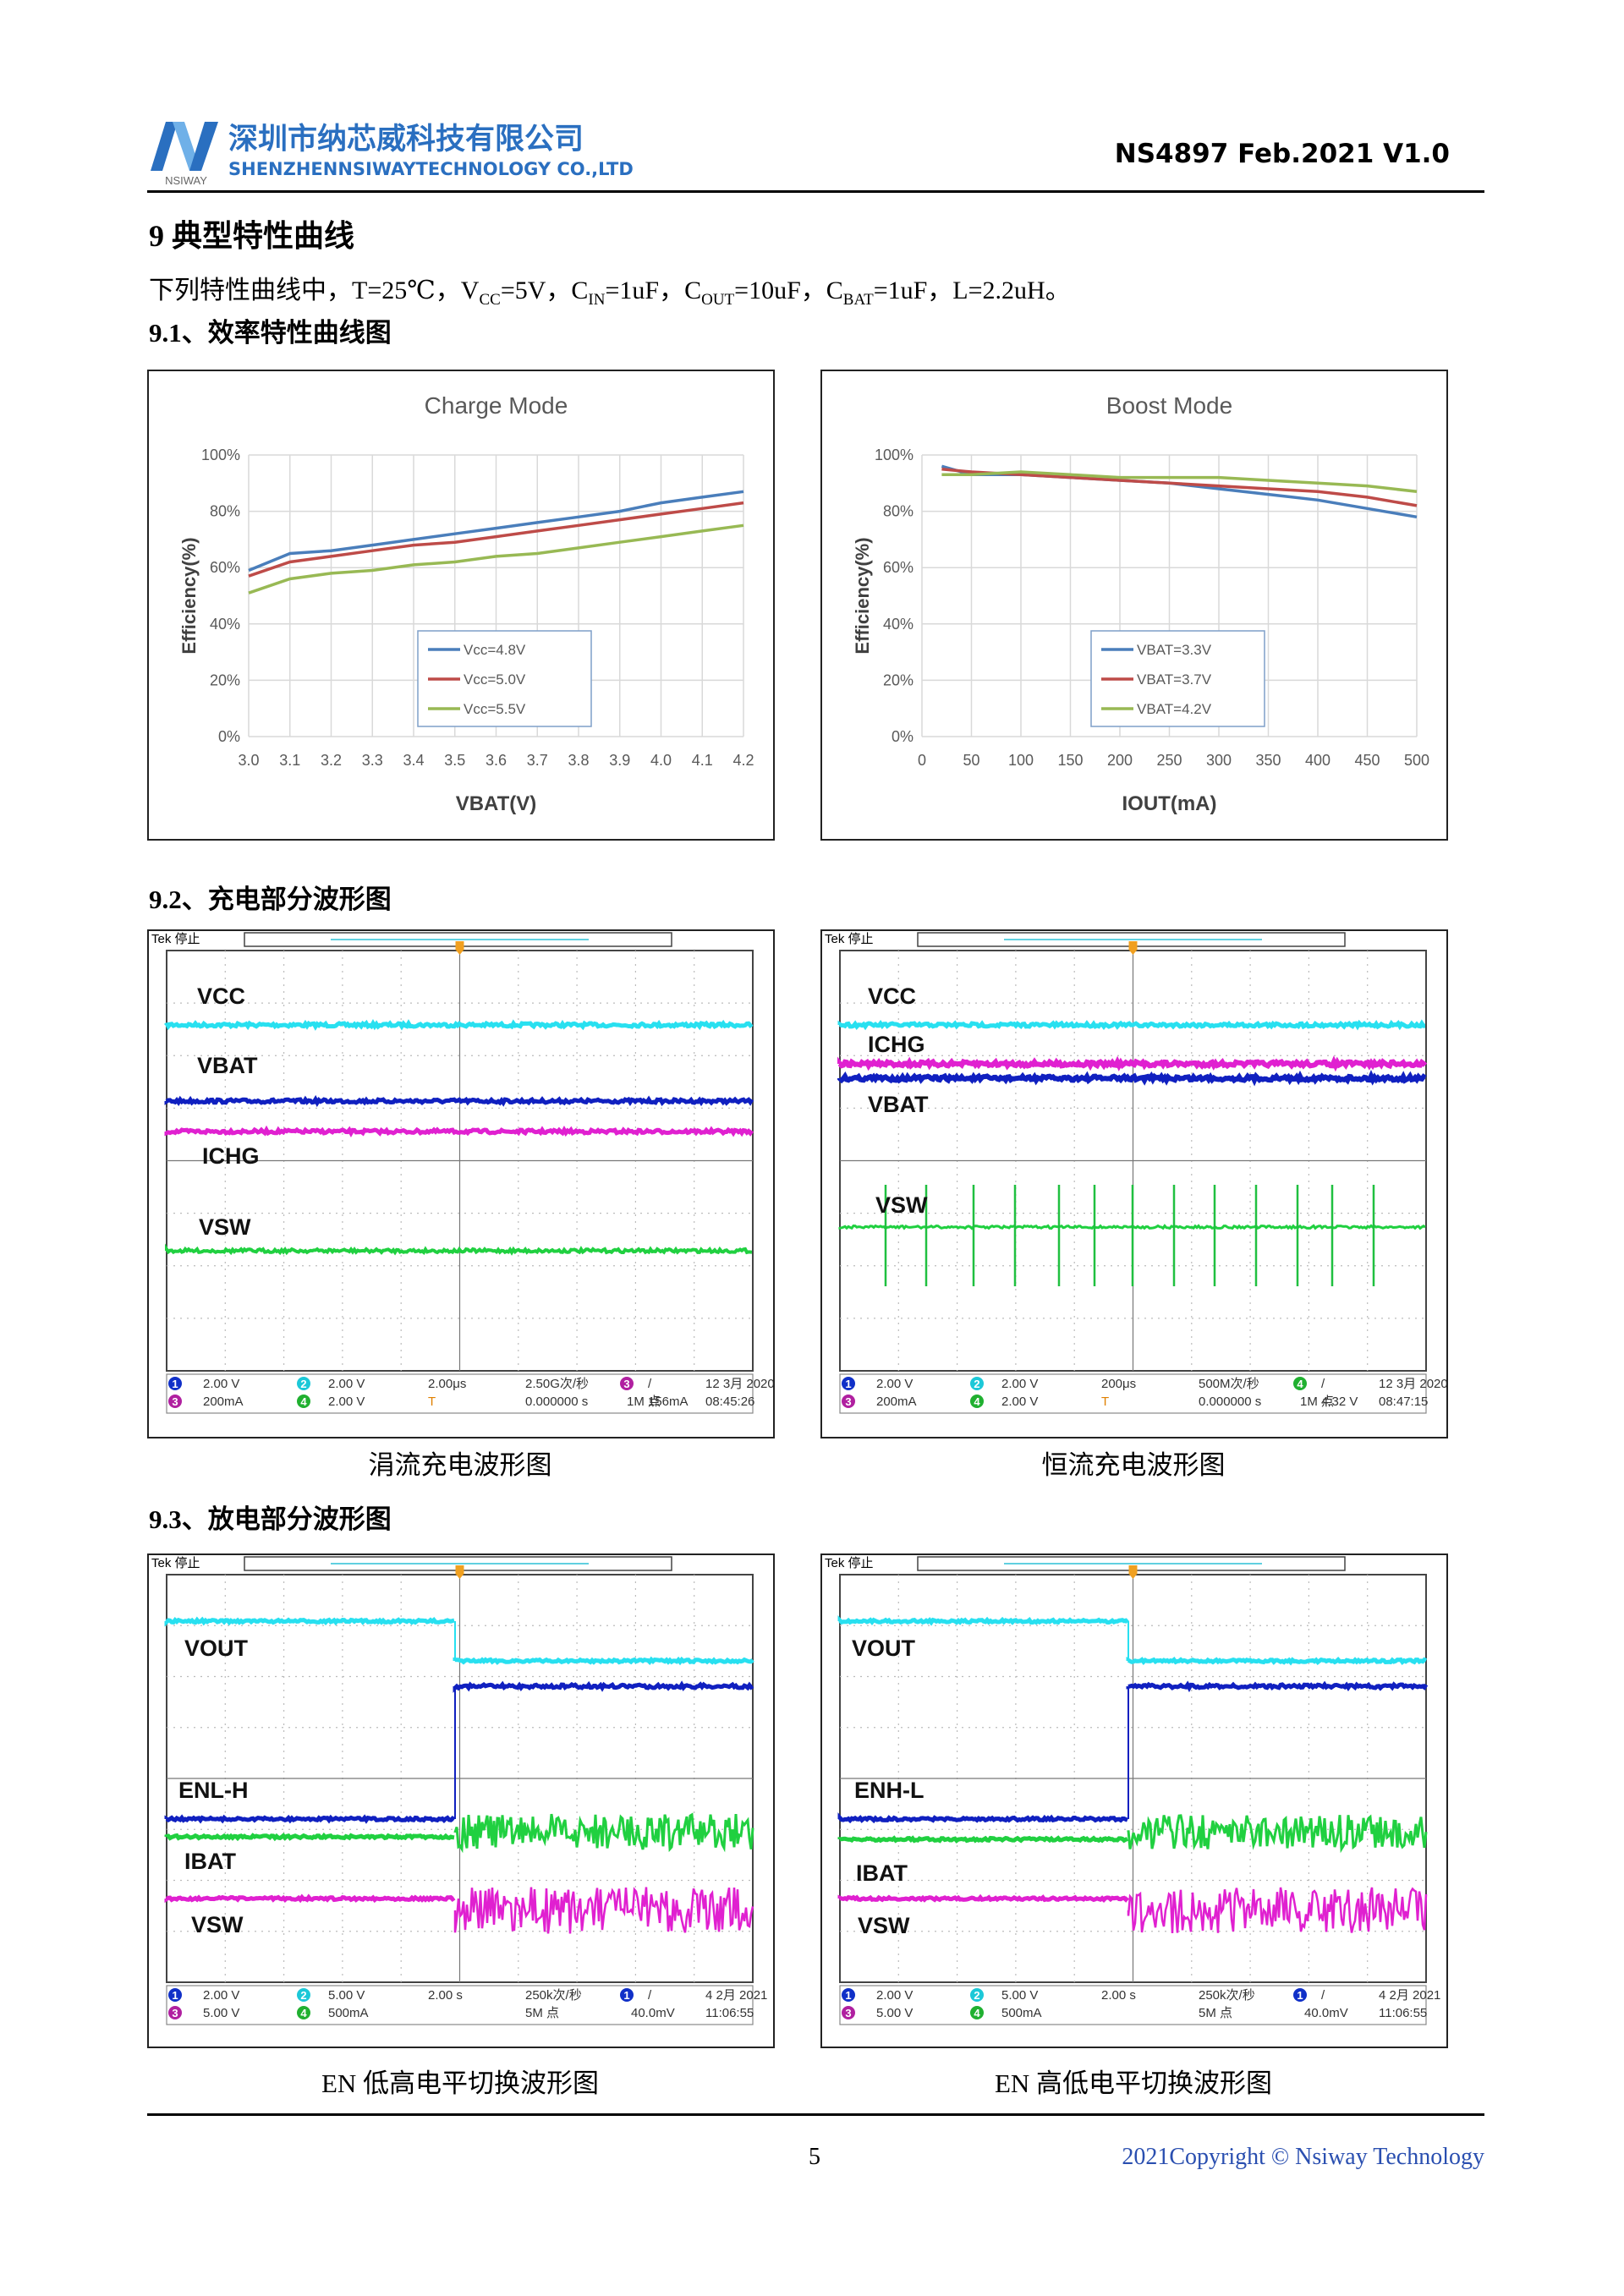 This screenshot has height=2296, width=1624. What do you see at coordinates (788, 291) in the screenshot?
I see `text-run: =10uF，C` at bounding box center [788, 291].